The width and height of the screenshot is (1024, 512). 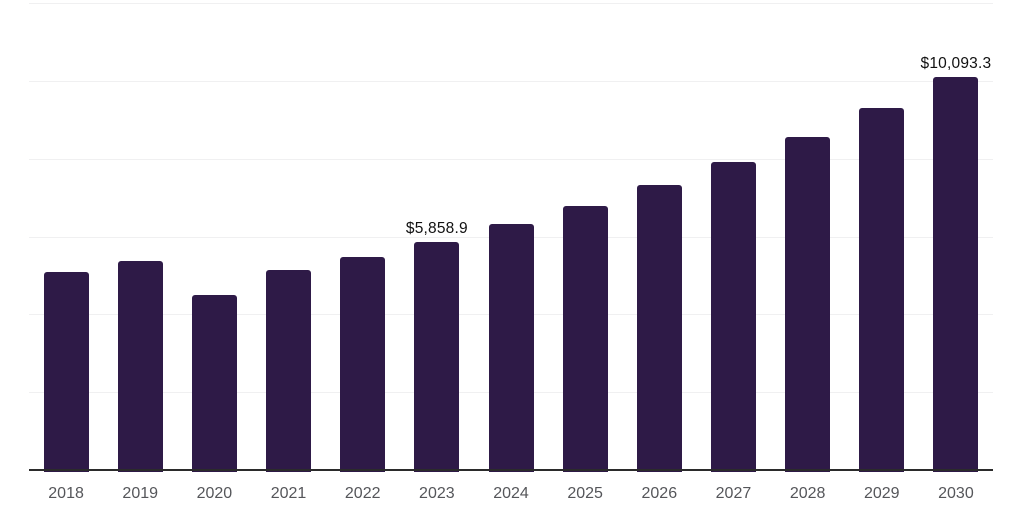 What do you see at coordinates (956, 493) in the screenshot?
I see `x-tick-2030: 2030` at bounding box center [956, 493].